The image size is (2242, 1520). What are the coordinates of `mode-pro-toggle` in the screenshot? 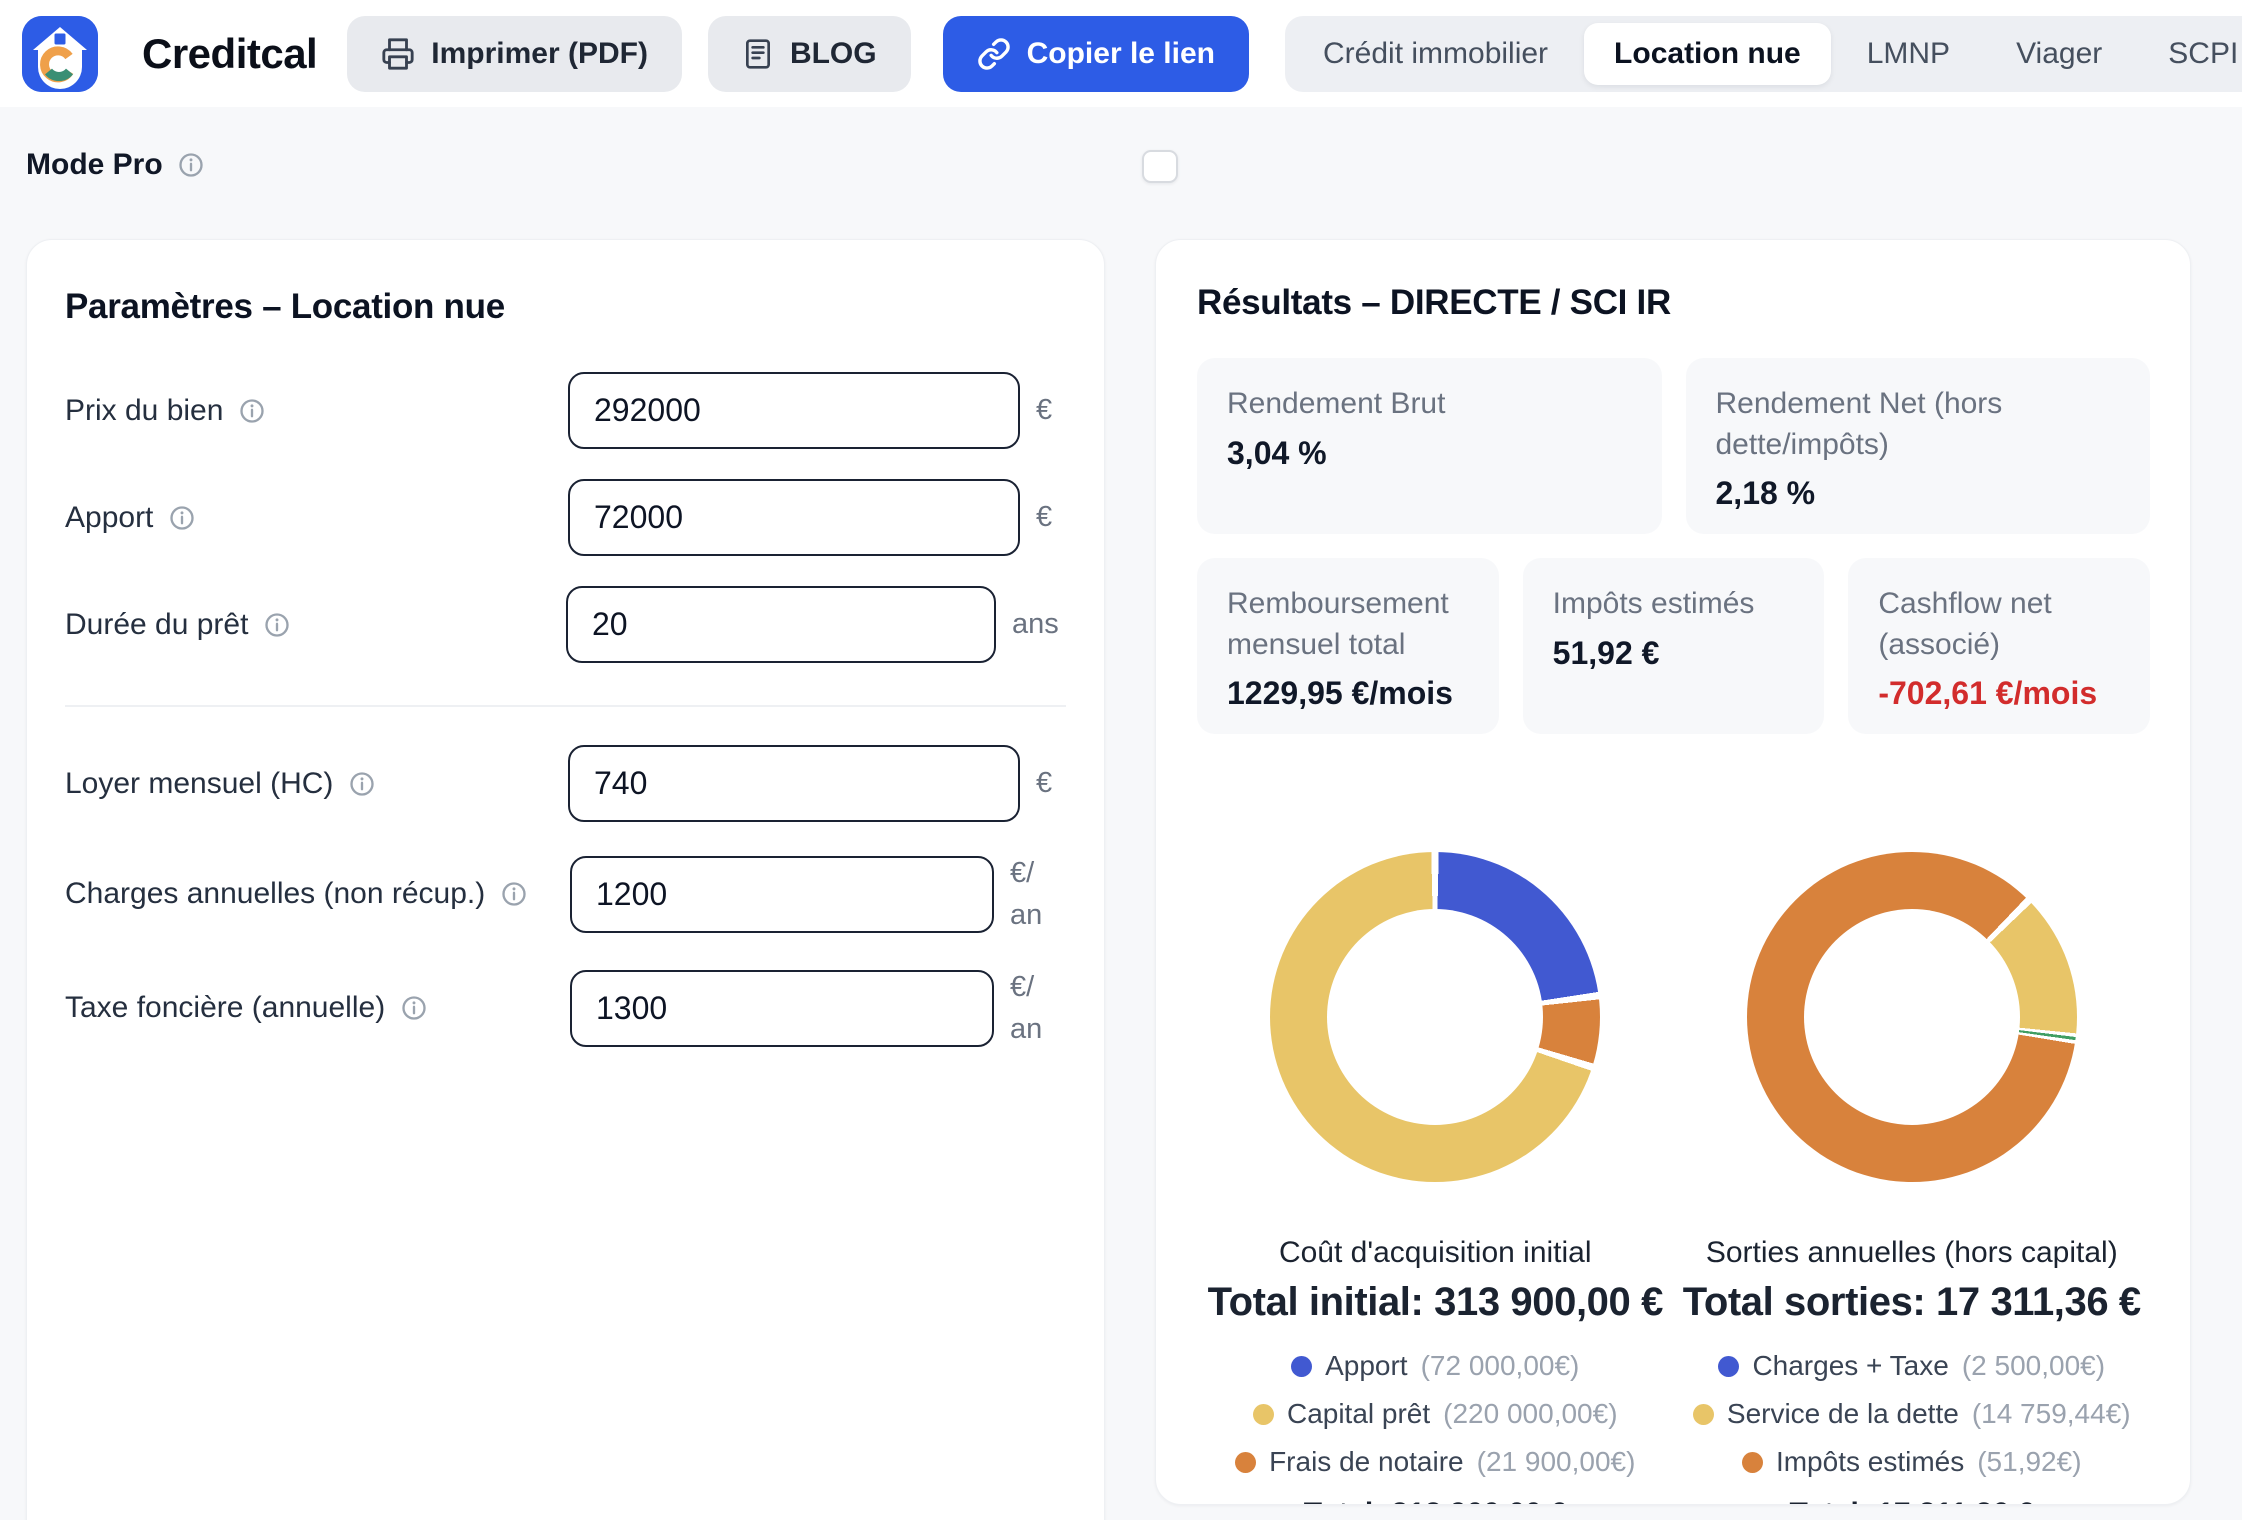 It's located at (1160, 166).